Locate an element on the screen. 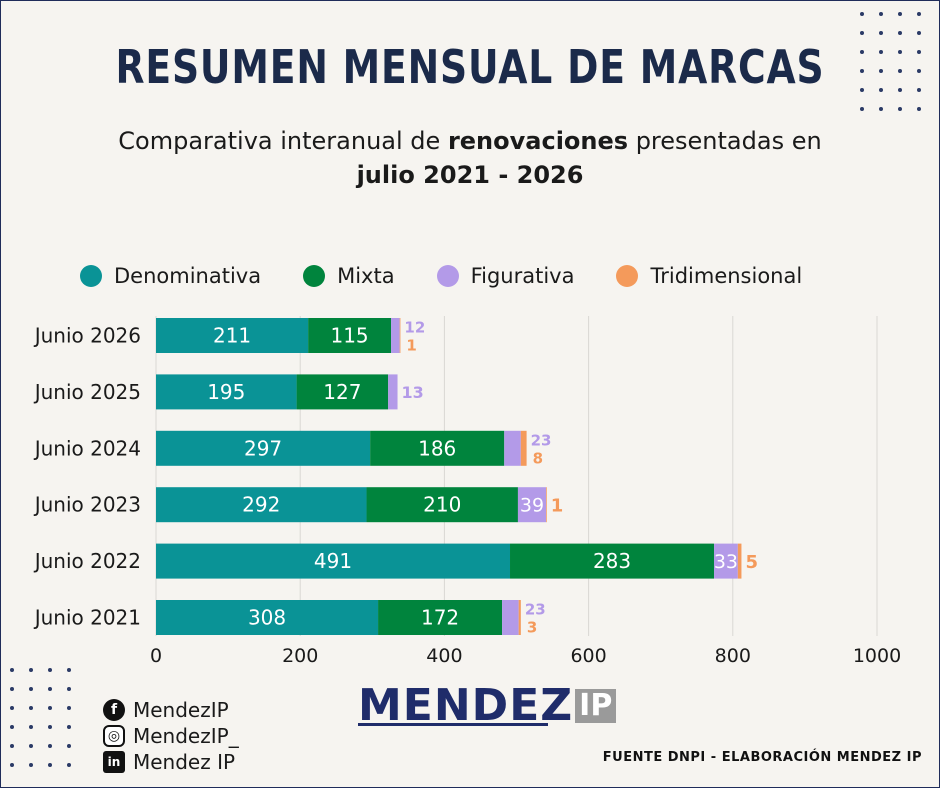 The height and width of the screenshot is (788, 940). data-label-figurativa: 33 is located at coordinates (726, 562).